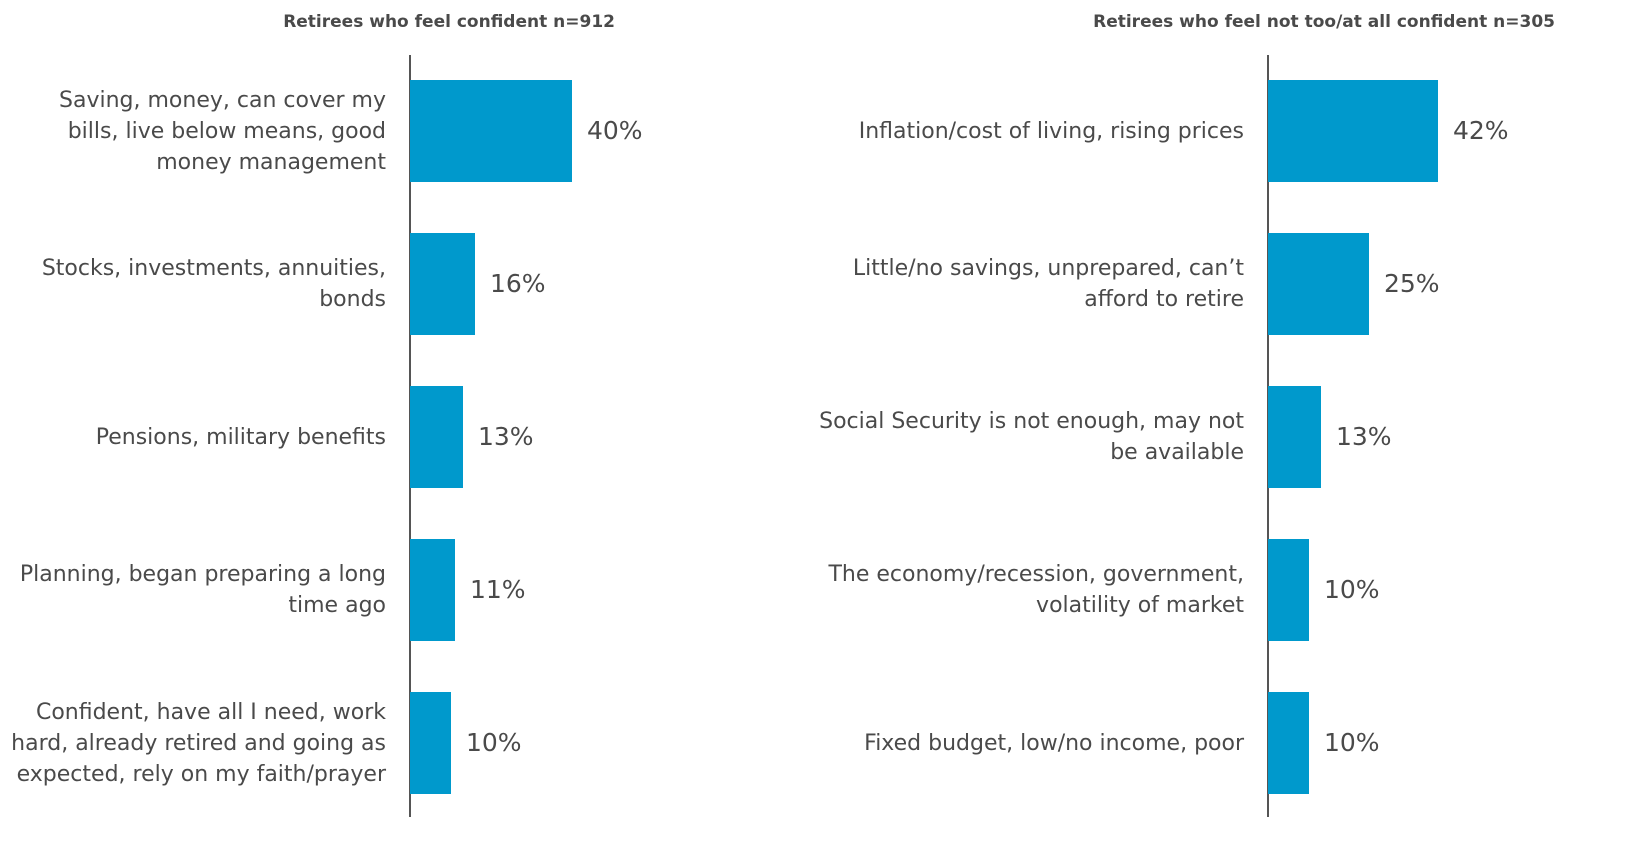 This screenshot has height=857, width=1643. I want to click on right-value-label: 42%, so click(1481, 130).